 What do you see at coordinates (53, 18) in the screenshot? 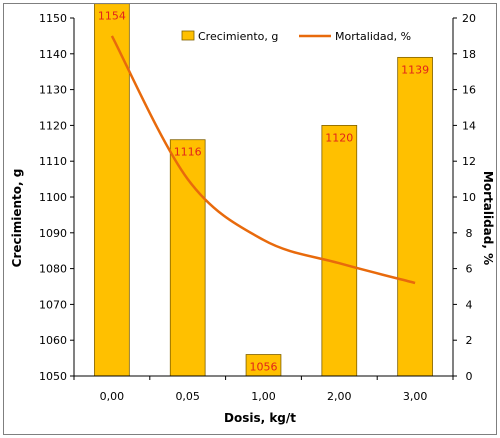
I see `y-tick-label-10: 1150` at bounding box center [53, 18].